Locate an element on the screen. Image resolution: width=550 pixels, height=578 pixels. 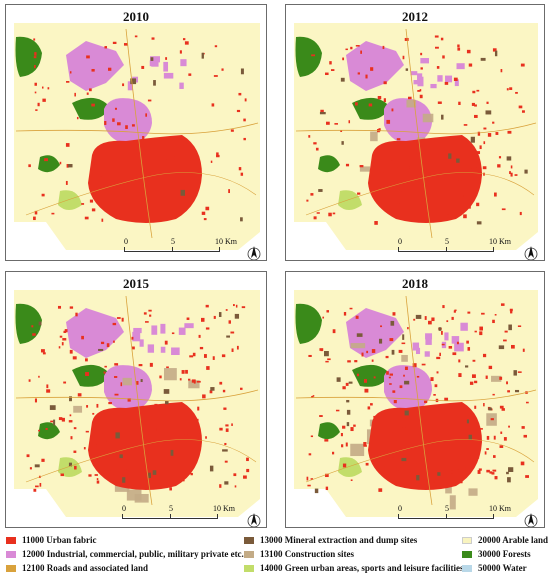
green-urban-patch is located at coordinates (70, 467).